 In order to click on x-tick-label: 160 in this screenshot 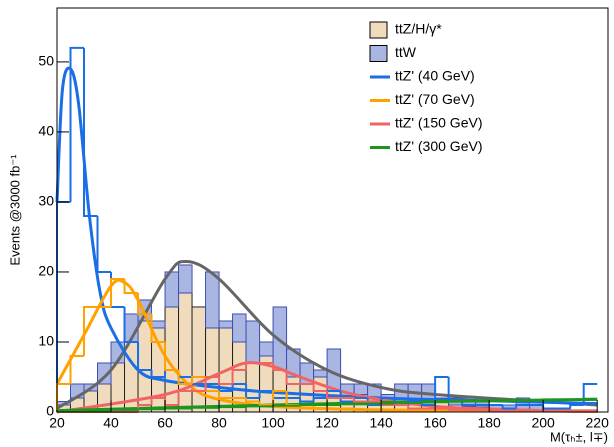, I will do `click(435, 423)`.